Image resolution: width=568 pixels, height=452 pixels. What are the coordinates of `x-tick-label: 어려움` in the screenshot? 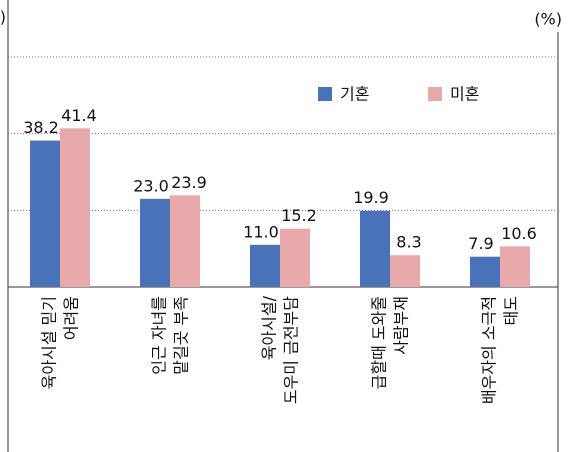 It's located at (71, 318).